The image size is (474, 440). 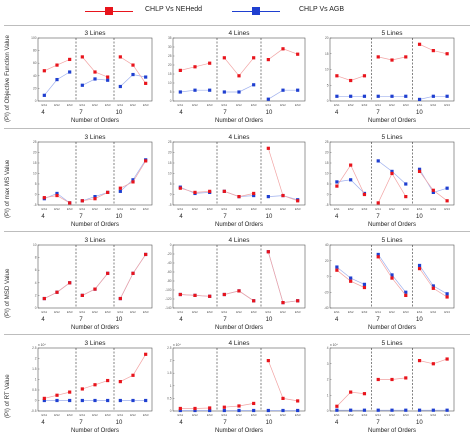 I want to click on panel-frame, so click(x=239, y=379).